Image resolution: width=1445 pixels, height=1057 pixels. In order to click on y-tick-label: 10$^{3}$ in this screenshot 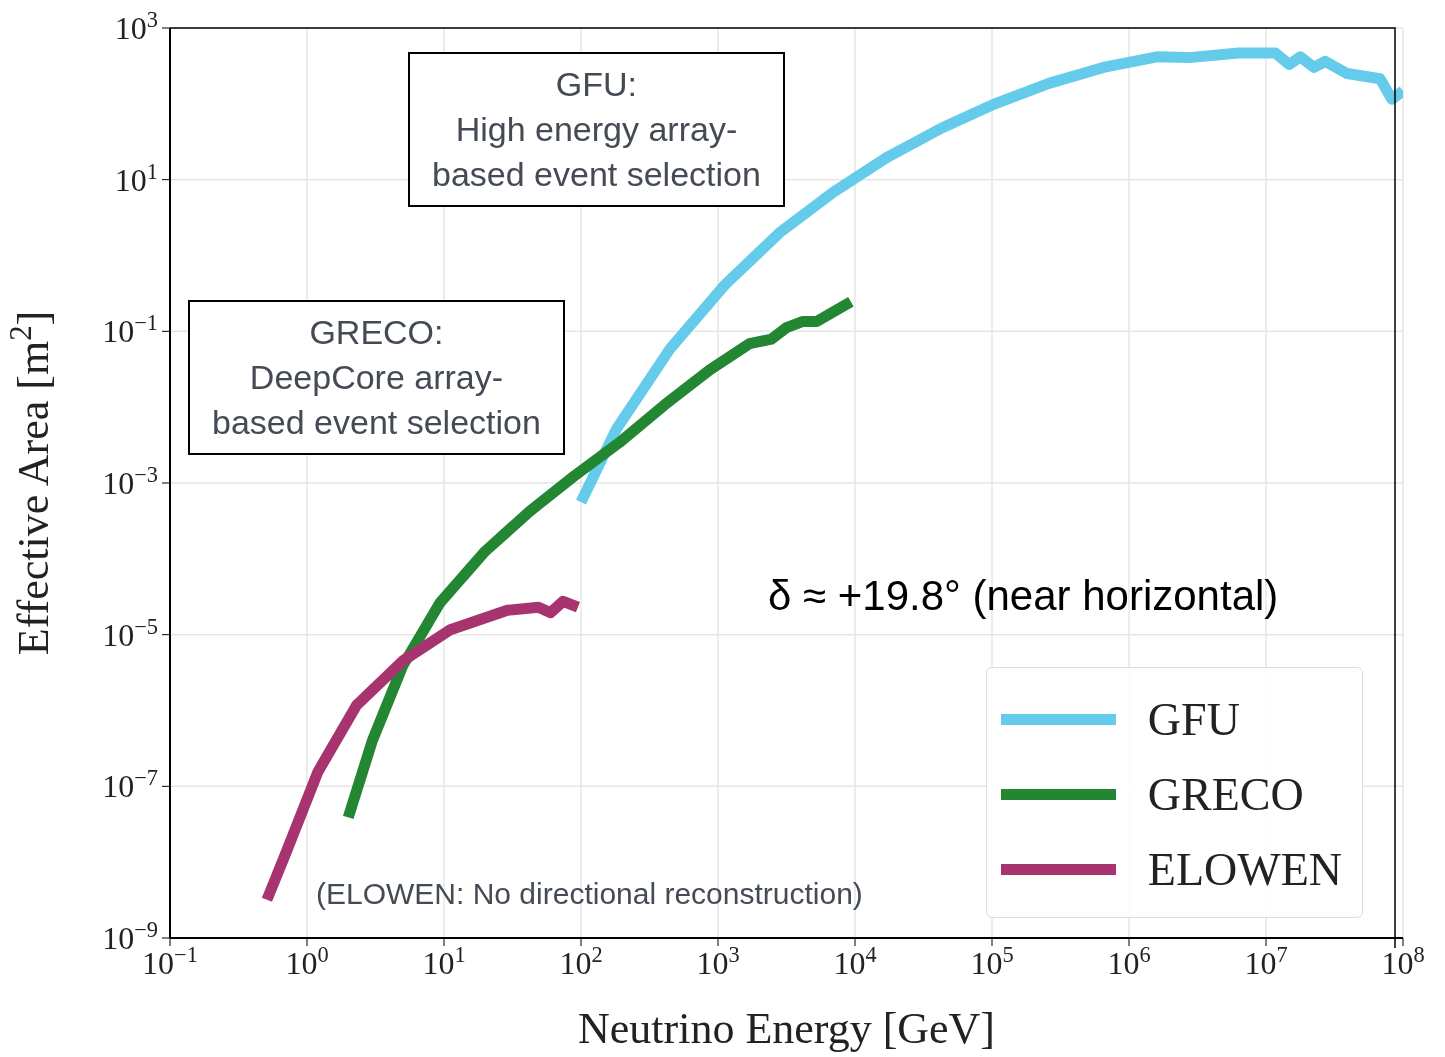, I will do `click(136, 26)`.